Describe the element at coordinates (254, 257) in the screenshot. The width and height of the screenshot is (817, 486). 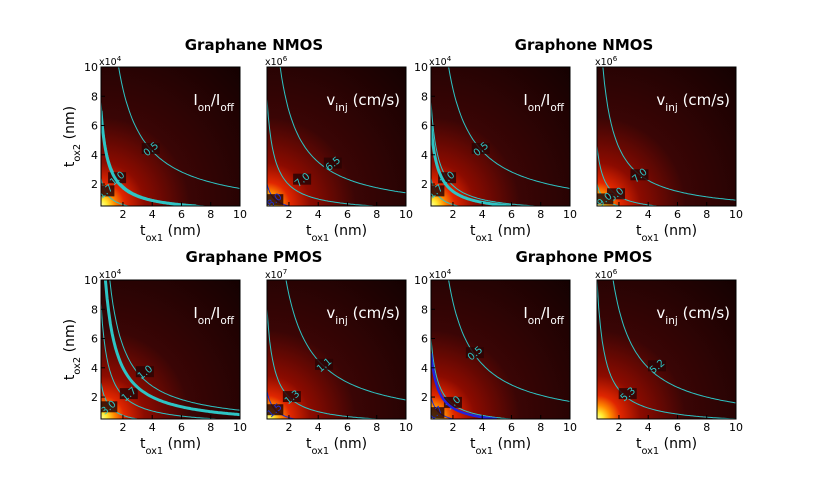
I see `group-title-graphane-pmos: Graphane PMOS` at that location.